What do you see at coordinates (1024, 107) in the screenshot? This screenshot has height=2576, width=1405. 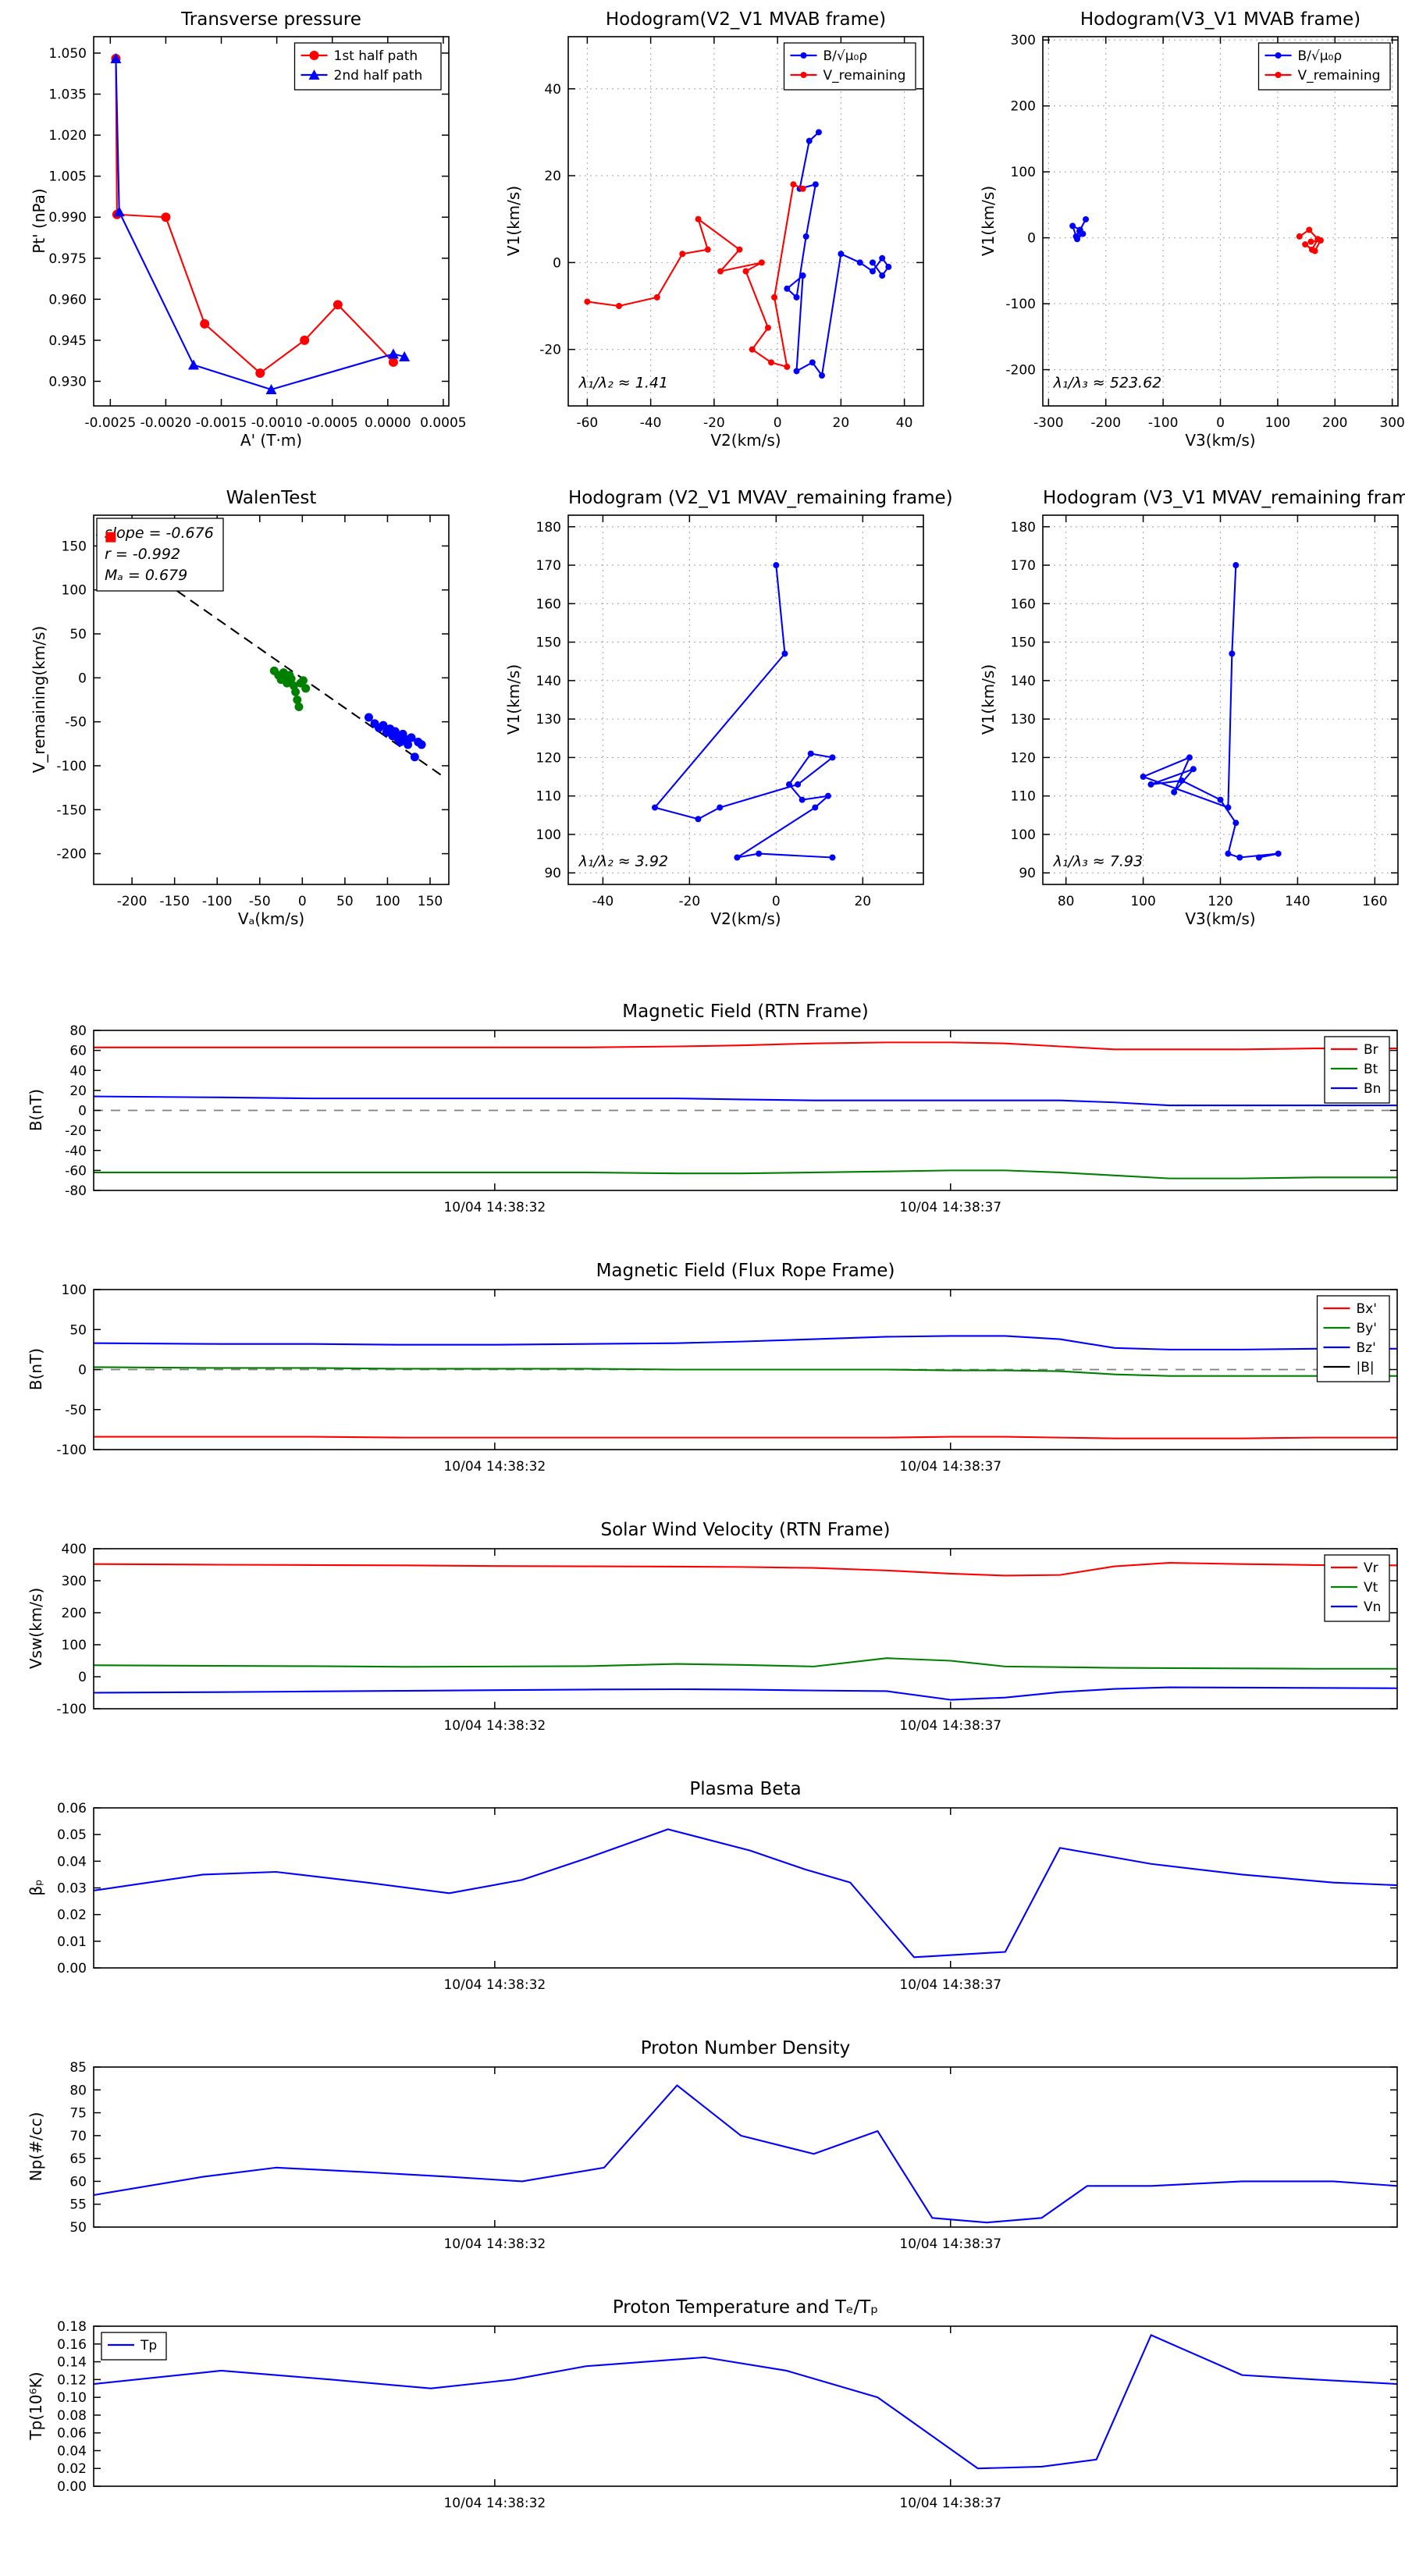 I see `y-tick-label: 200` at bounding box center [1024, 107].